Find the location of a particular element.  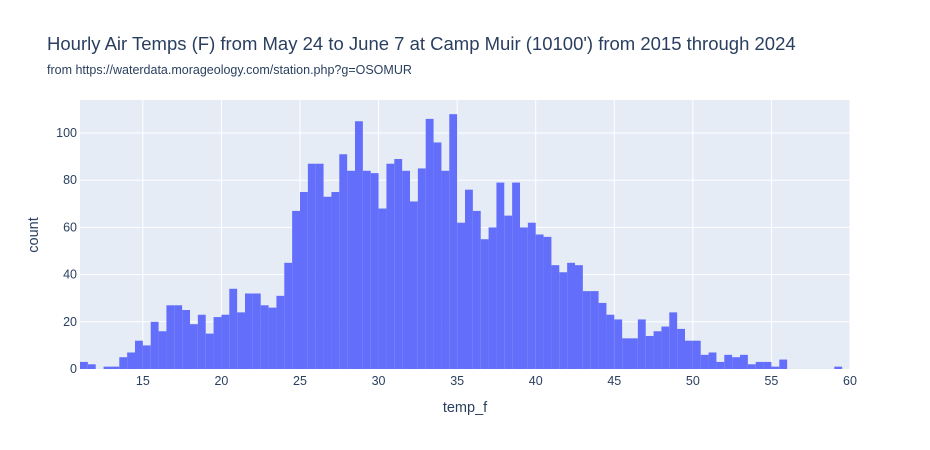

x-tick-label: 20 is located at coordinates (221, 381).